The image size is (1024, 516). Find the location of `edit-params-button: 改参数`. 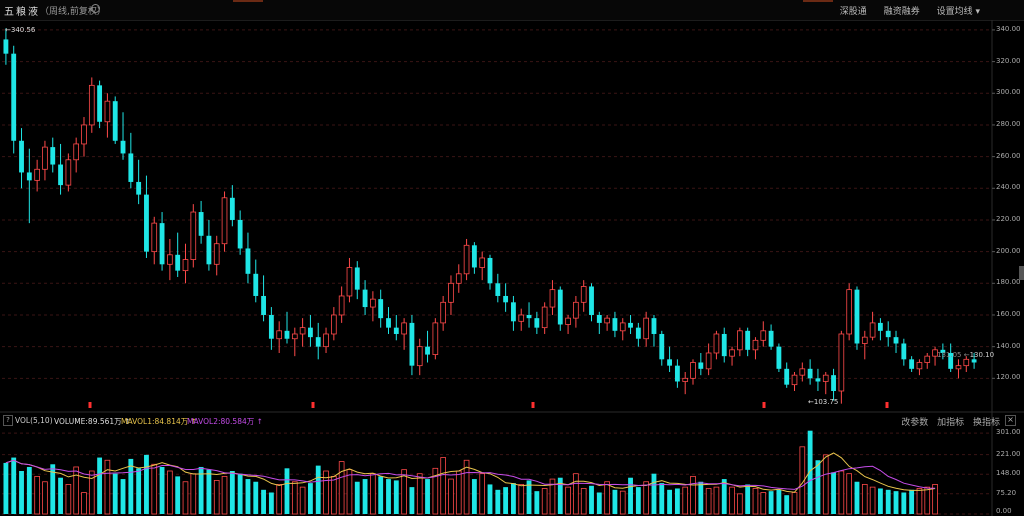

edit-params-button: 改参数 is located at coordinates (915, 423).